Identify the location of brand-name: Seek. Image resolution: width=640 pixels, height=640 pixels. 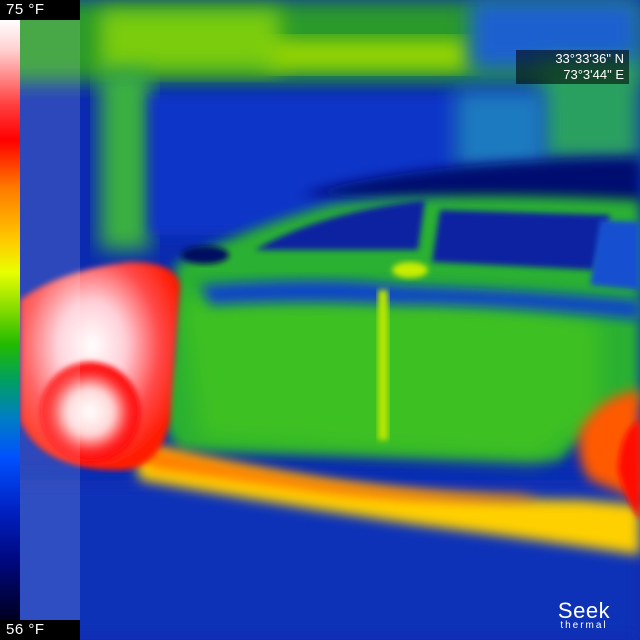
(584, 610).